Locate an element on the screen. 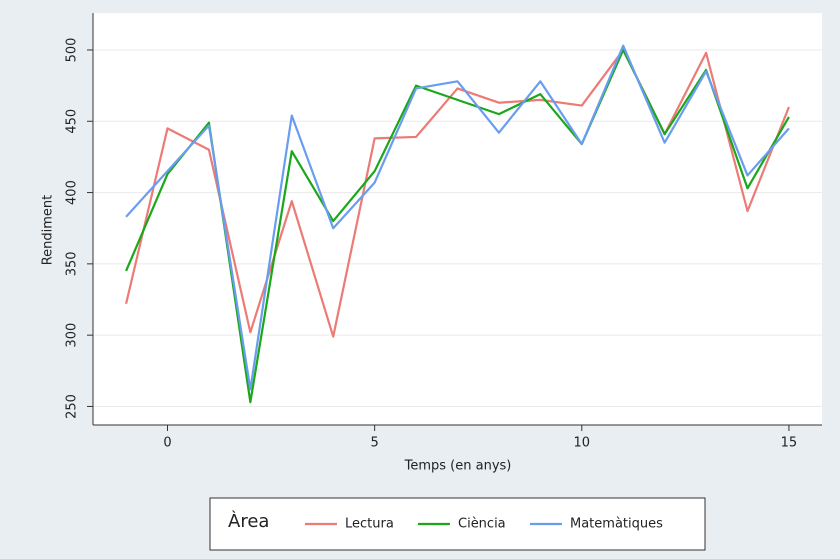  x-tick-label: 15 is located at coordinates (789, 443).